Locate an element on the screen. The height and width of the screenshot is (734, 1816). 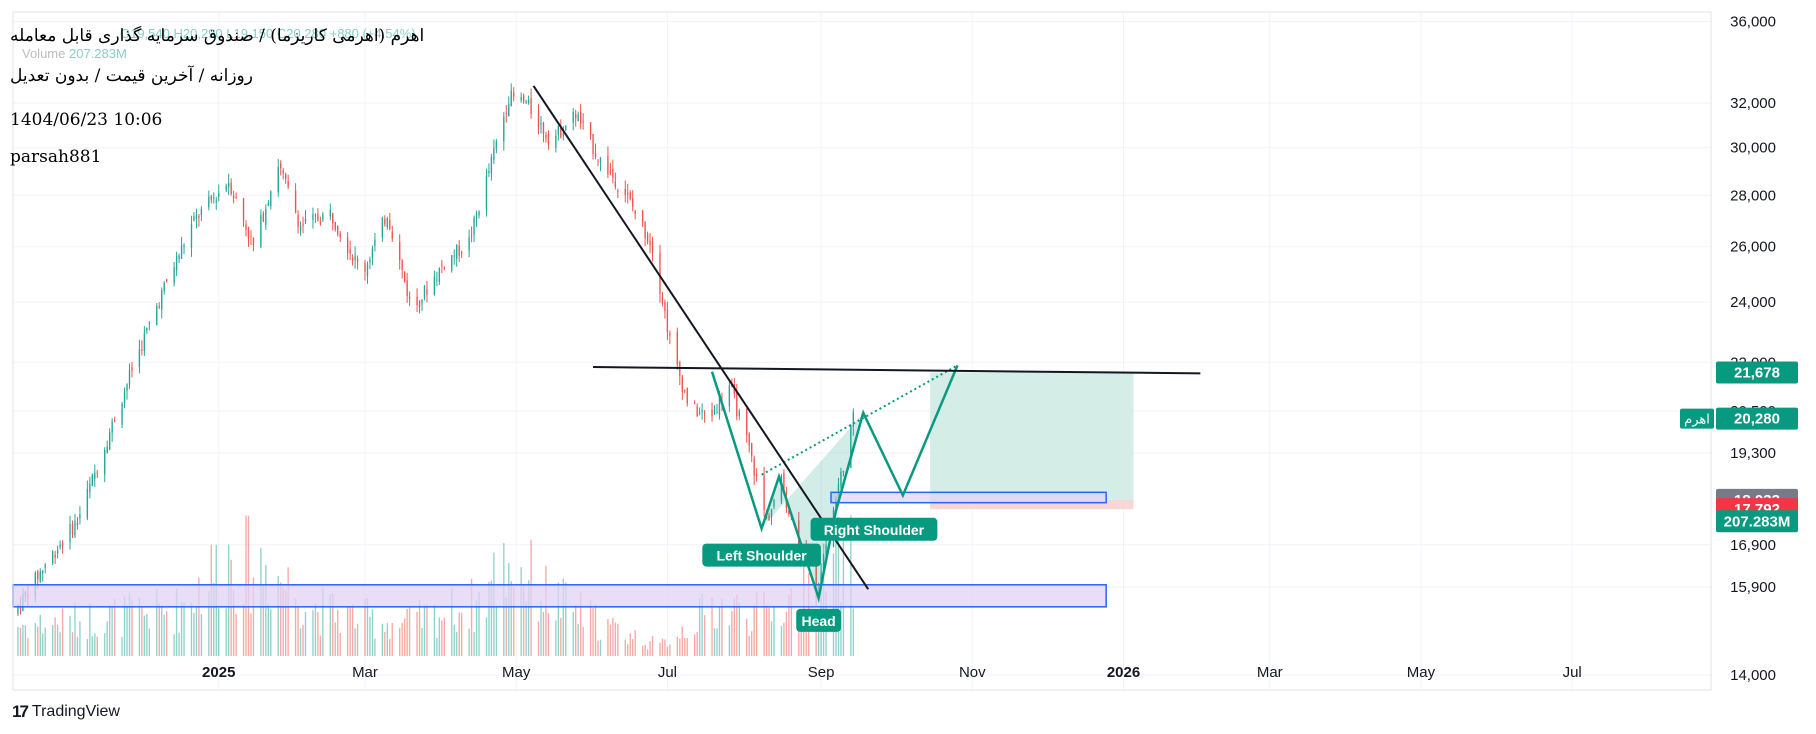
tradingview-brand: 17 TradingView is located at coordinates (66, 712).